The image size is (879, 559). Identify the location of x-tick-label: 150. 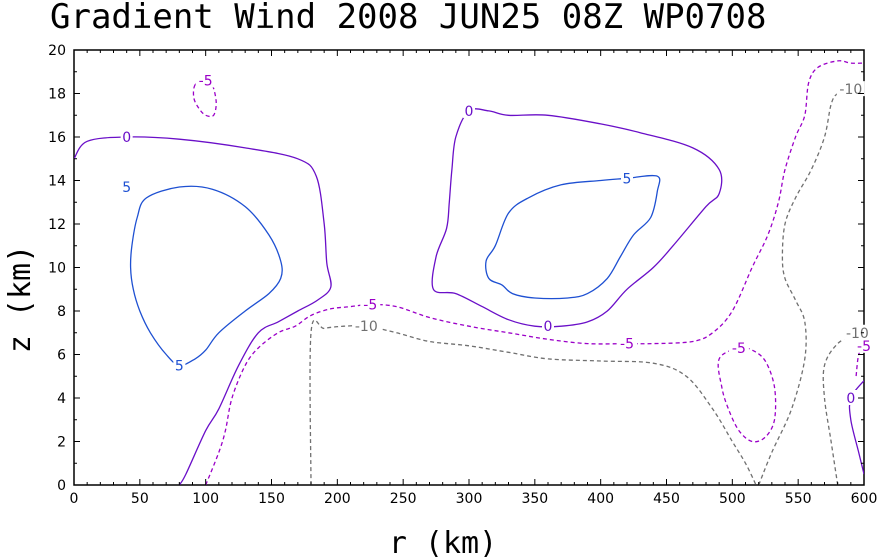
(271, 499).